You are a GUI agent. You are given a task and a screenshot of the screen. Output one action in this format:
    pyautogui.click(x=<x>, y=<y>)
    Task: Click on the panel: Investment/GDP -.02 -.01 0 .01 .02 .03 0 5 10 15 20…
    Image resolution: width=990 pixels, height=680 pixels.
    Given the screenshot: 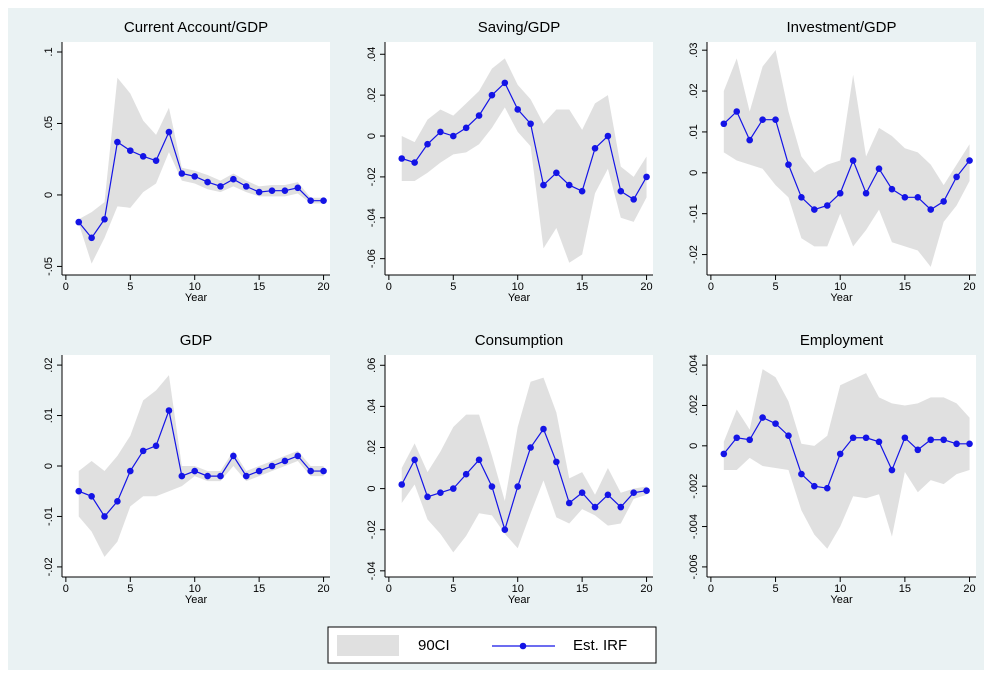 What is the action you would take?
    pyautogui.click(x=832, y=161)
    